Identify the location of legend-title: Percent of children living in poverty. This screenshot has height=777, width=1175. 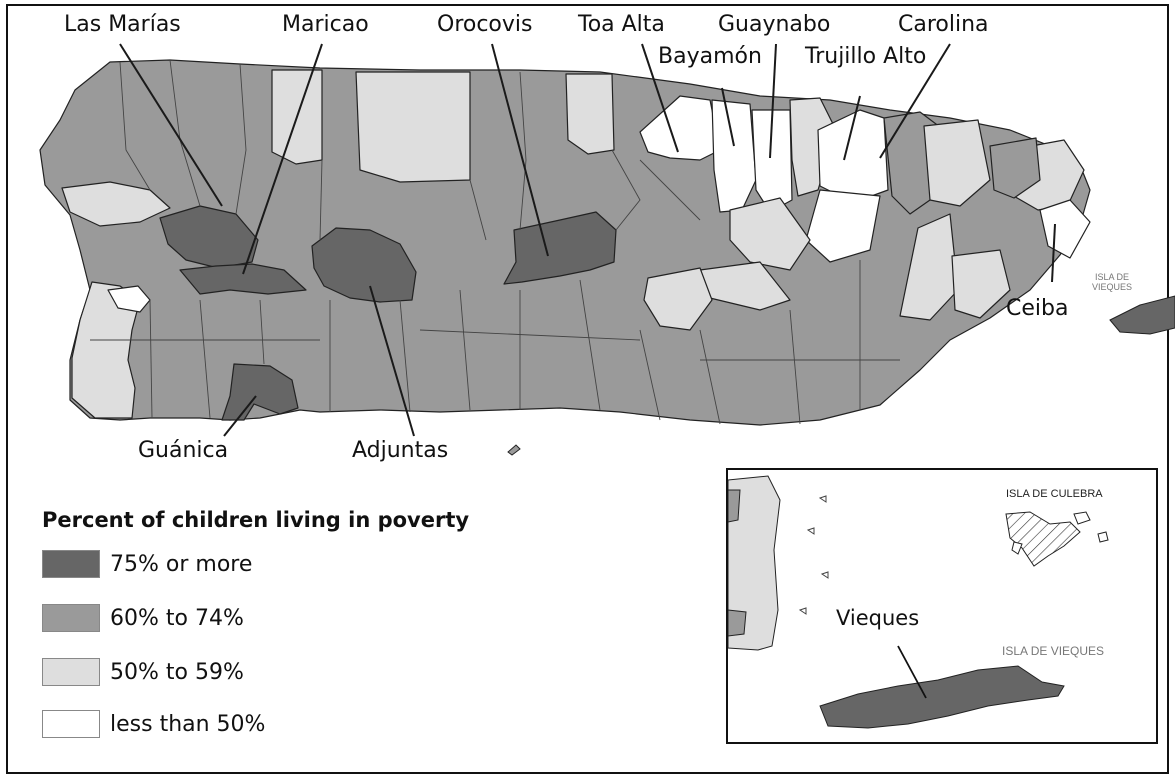
(256, 520).